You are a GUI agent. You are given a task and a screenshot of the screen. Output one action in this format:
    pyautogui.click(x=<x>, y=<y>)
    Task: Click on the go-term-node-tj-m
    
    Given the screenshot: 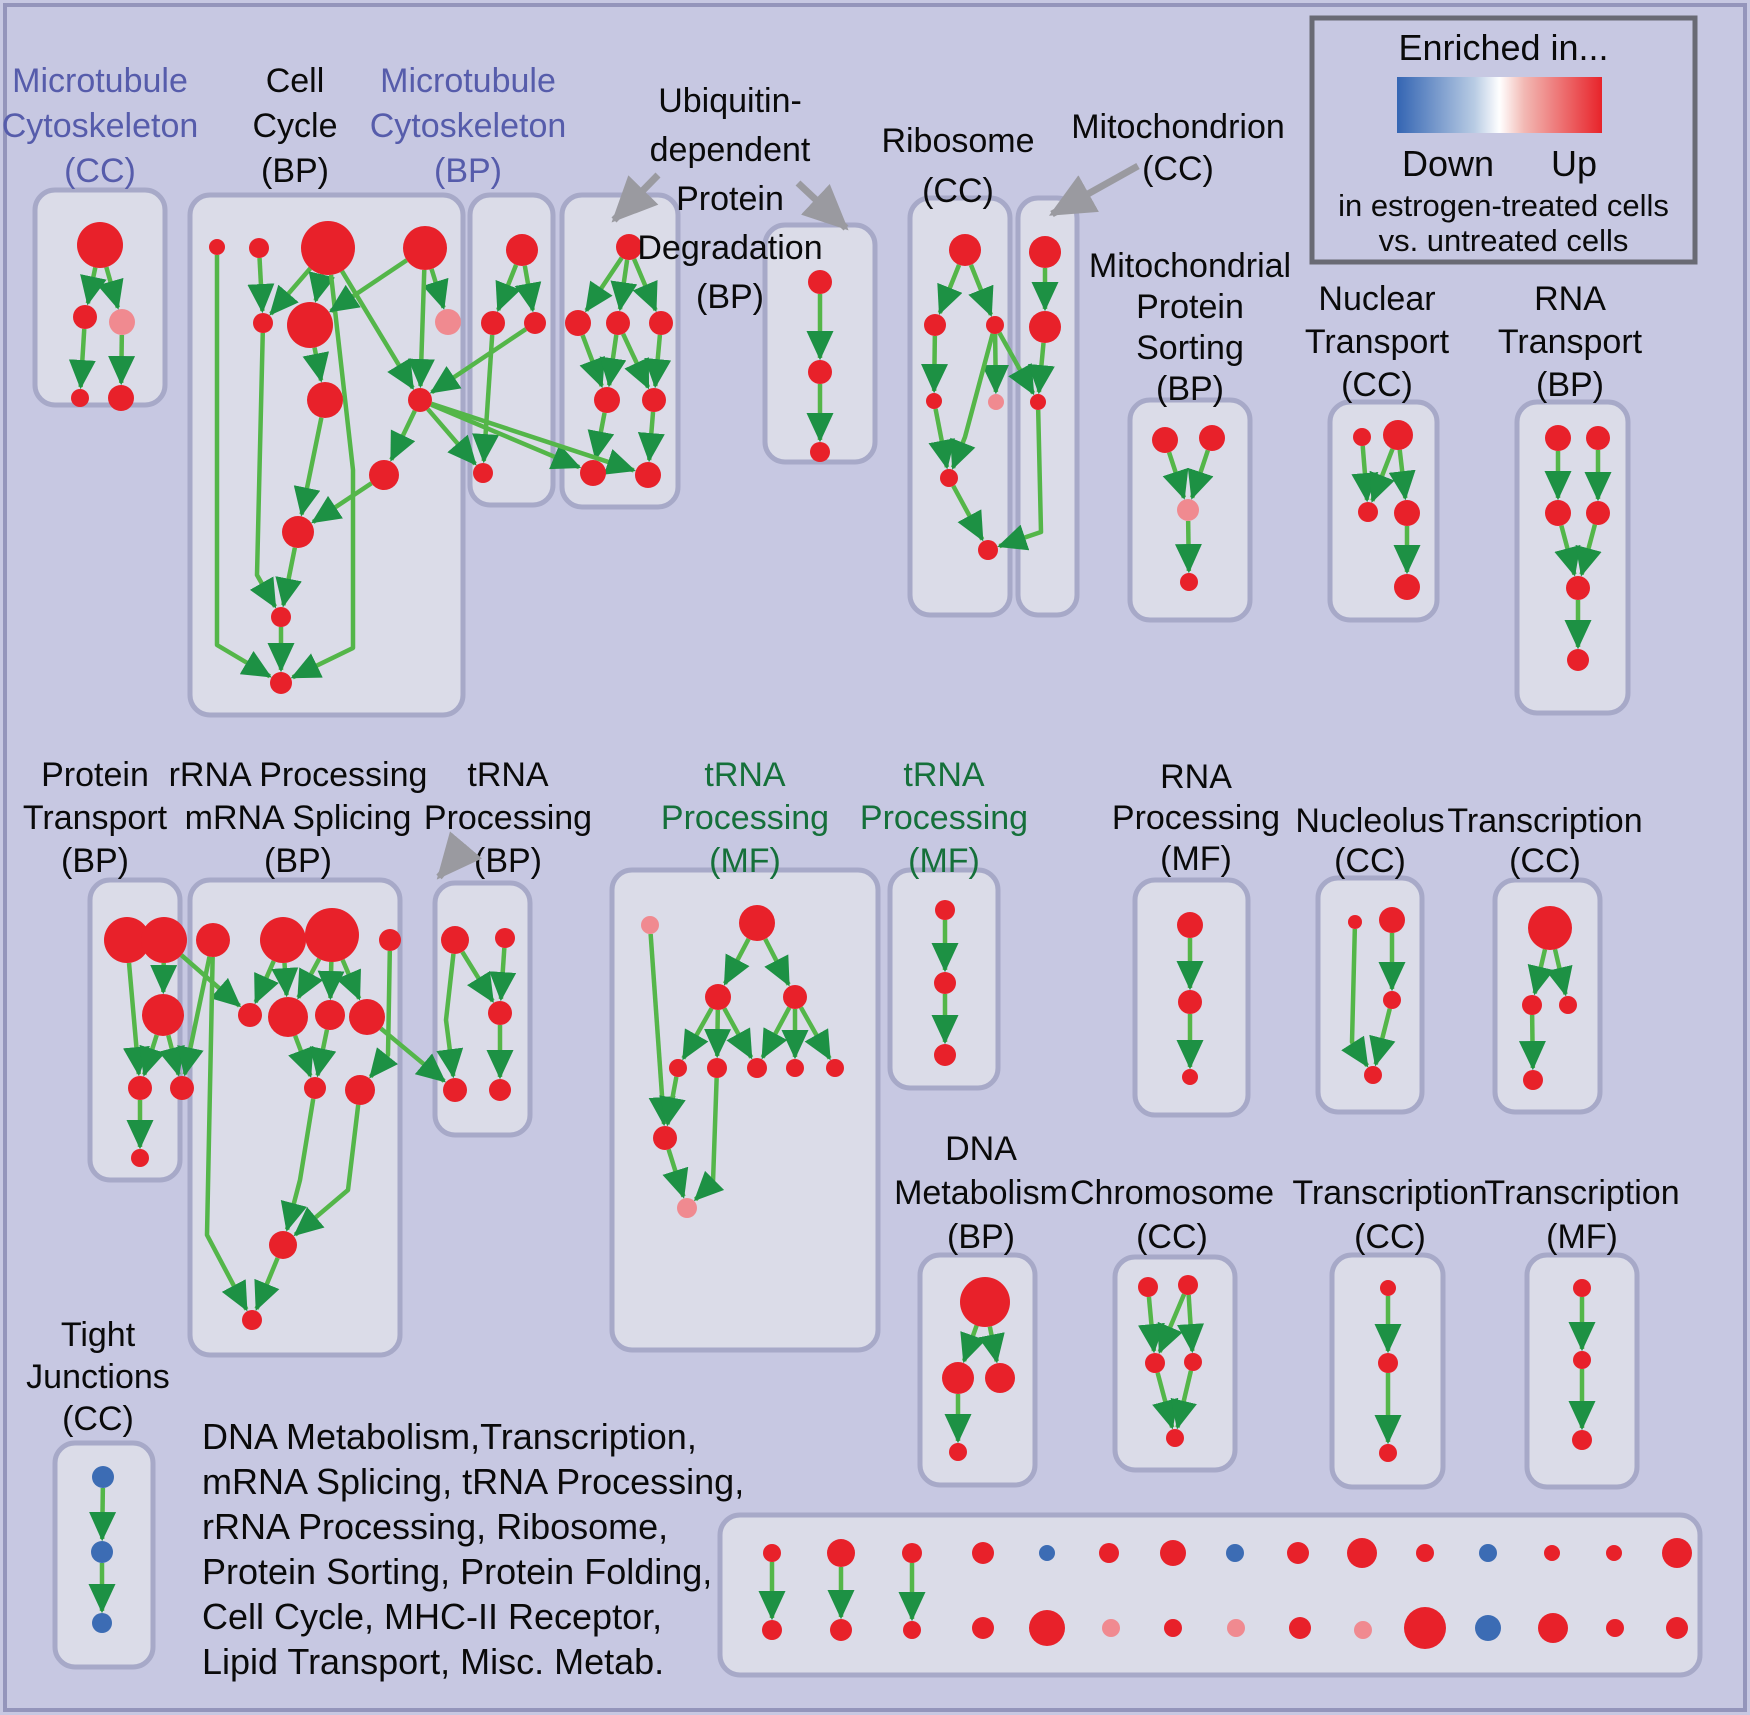 What is the action you would take?
    pyautogui.click(x=102, y=1552)
    